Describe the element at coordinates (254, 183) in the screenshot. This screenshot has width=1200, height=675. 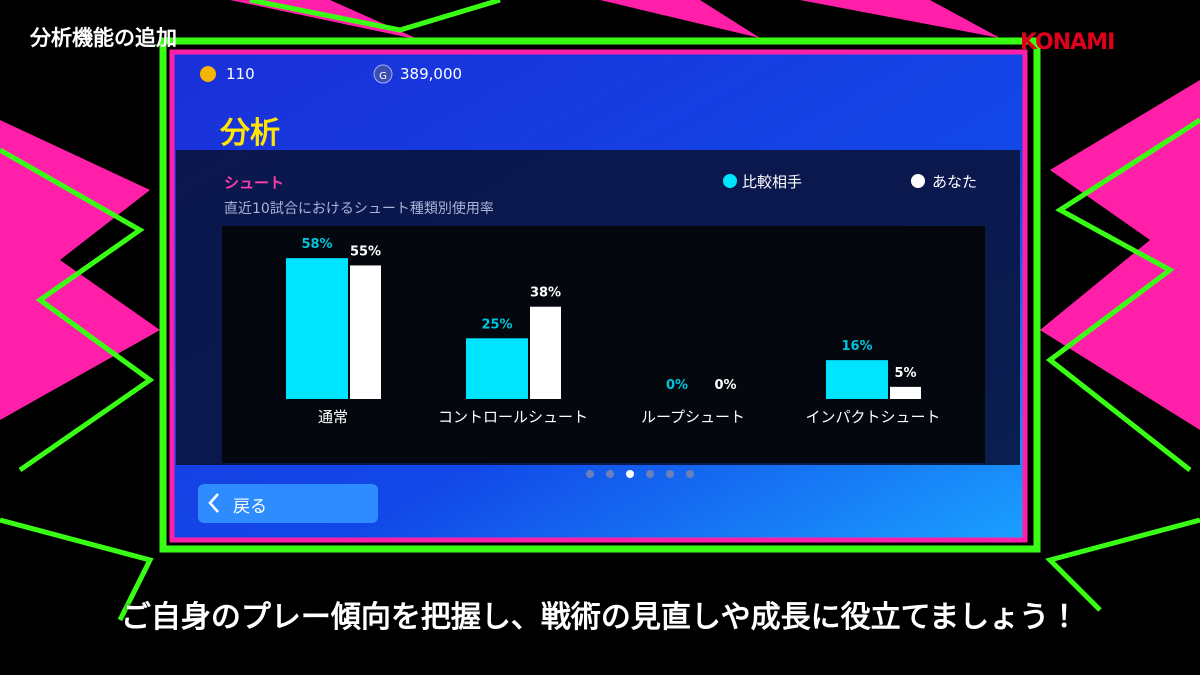
I see `chart-title: シュート` at that location.